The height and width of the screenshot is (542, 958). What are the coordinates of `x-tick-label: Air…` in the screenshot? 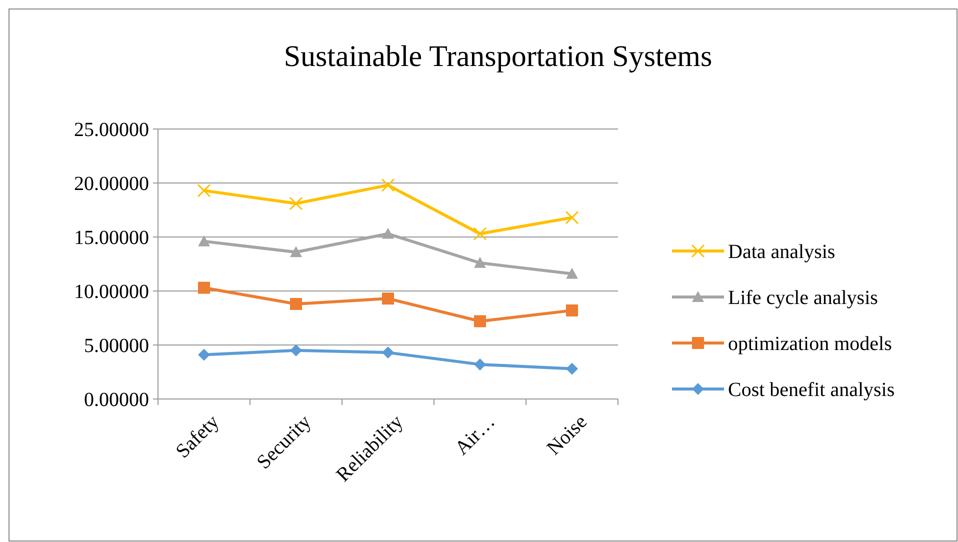 It's located at (475, 435).